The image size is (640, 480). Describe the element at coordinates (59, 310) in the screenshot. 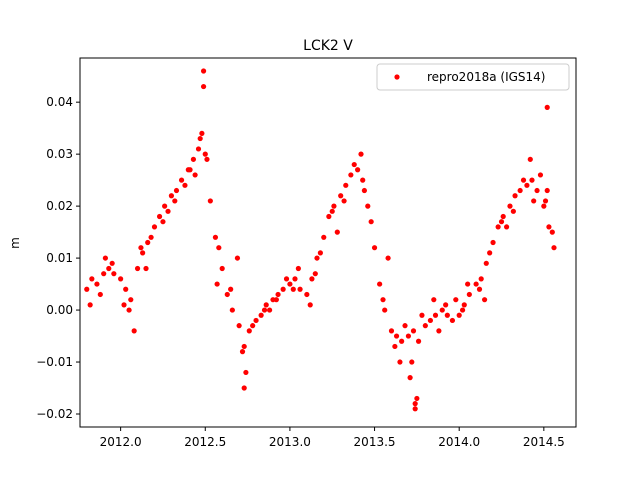

I see `y-tick-label: 0.00` at that location.